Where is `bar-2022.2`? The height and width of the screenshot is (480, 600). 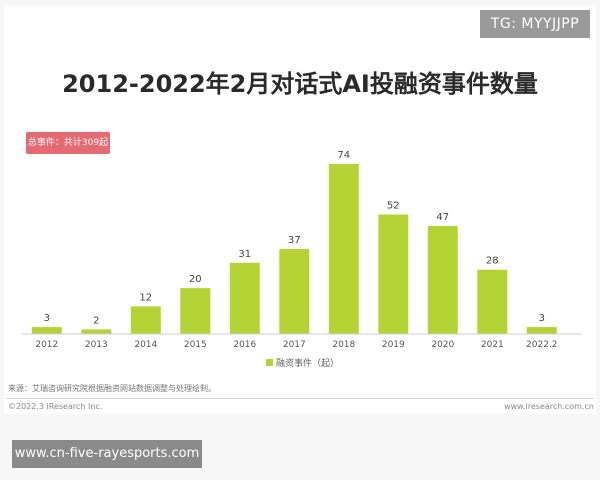
bar-2022.2 is located at coordinates (541, 330).